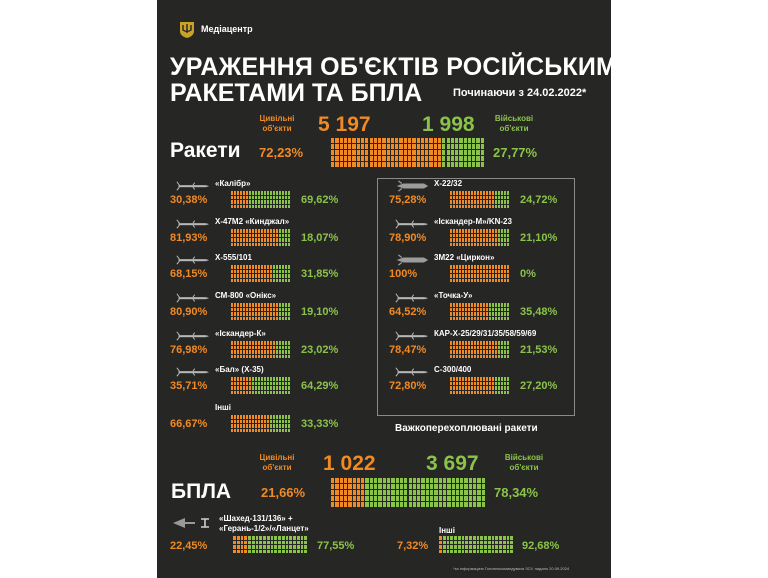 This screenshot has width=768, height=578. Describe the element at coordinates (448, 183) in the screenshot. I see `weapon-name: Х-22/32` at that location.